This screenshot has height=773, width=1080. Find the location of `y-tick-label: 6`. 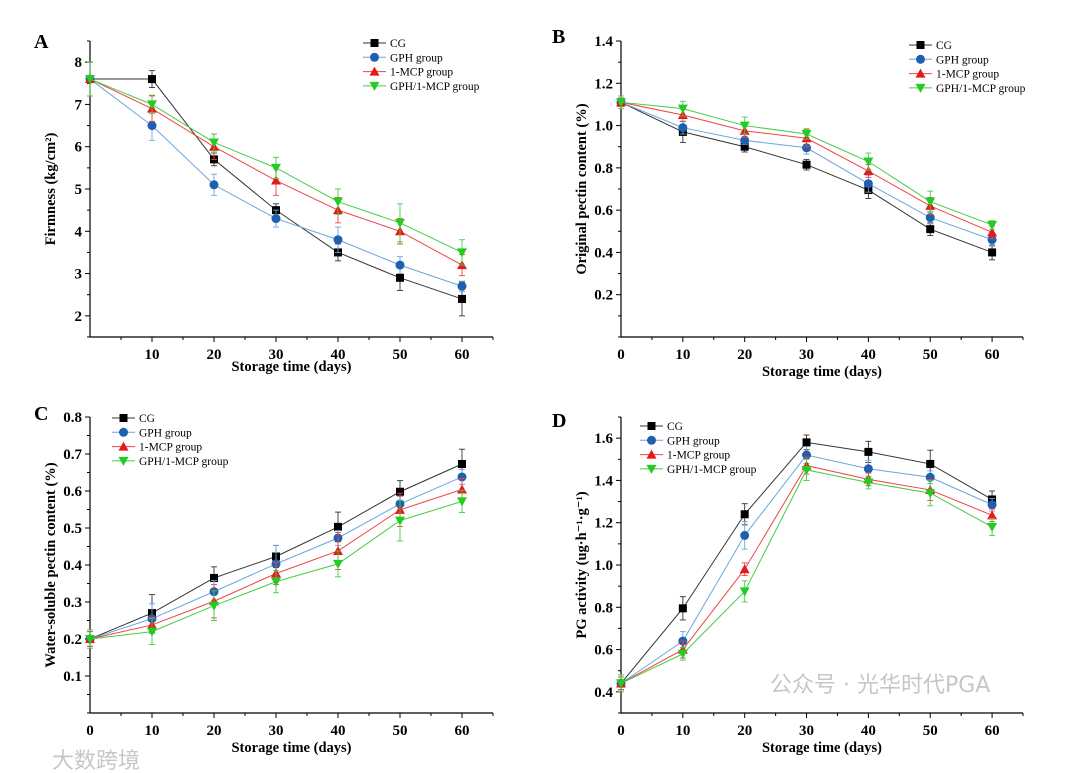

y-tick-label: 6 is located at coordinates (79, 148).